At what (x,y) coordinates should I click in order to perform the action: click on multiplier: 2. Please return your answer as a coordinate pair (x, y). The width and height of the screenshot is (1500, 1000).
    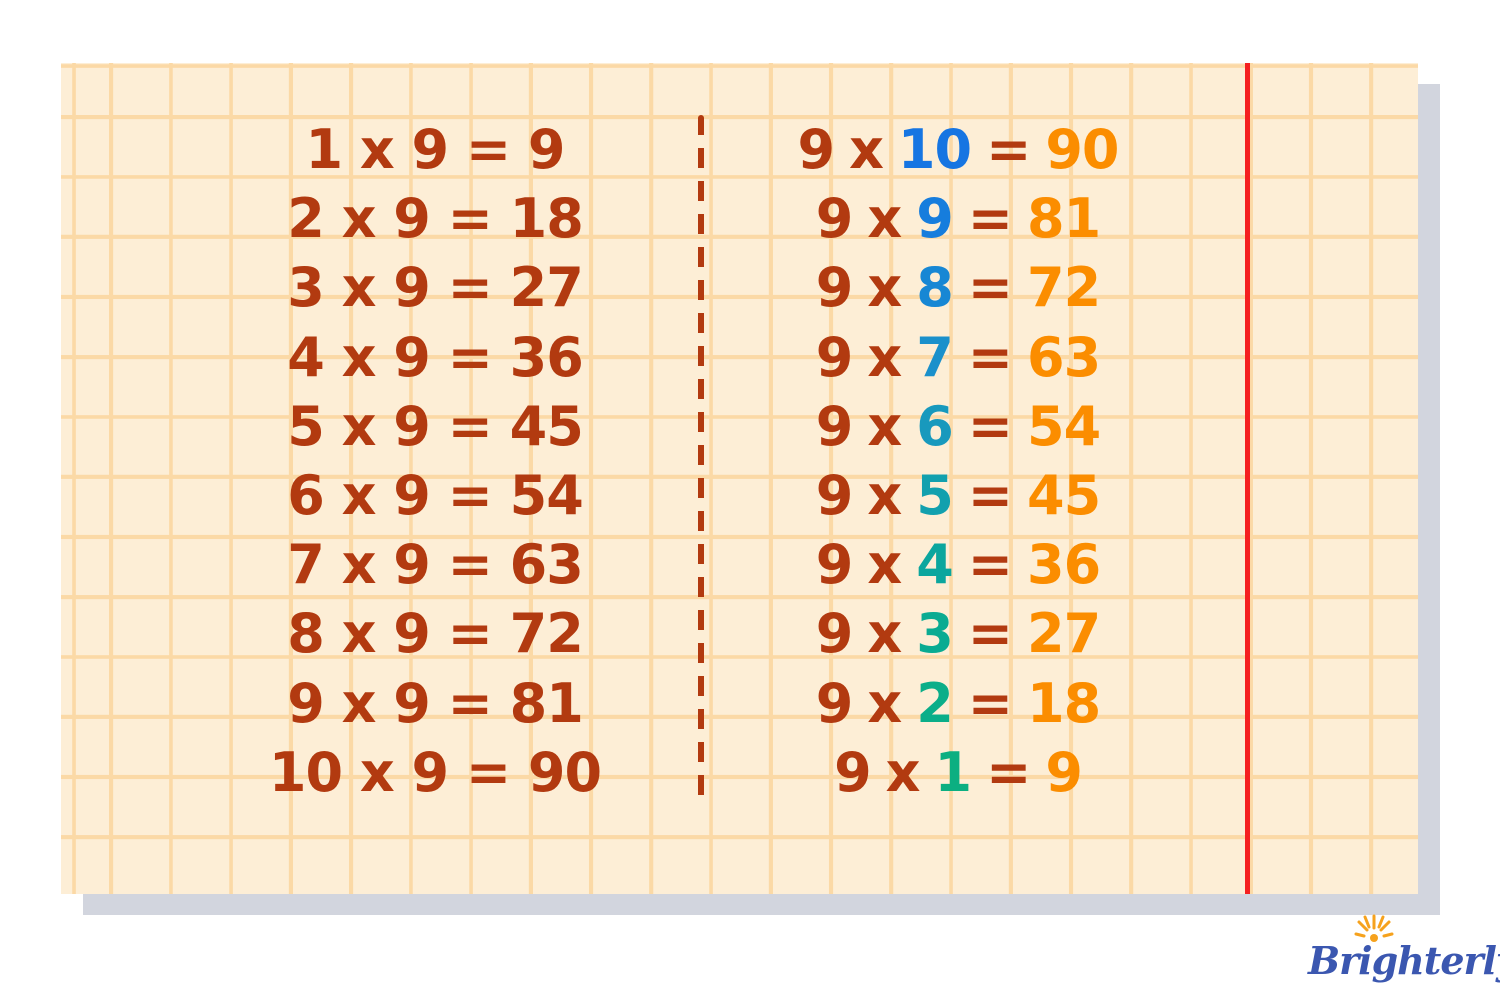
    Looking at the image, I should click on (935, 703).